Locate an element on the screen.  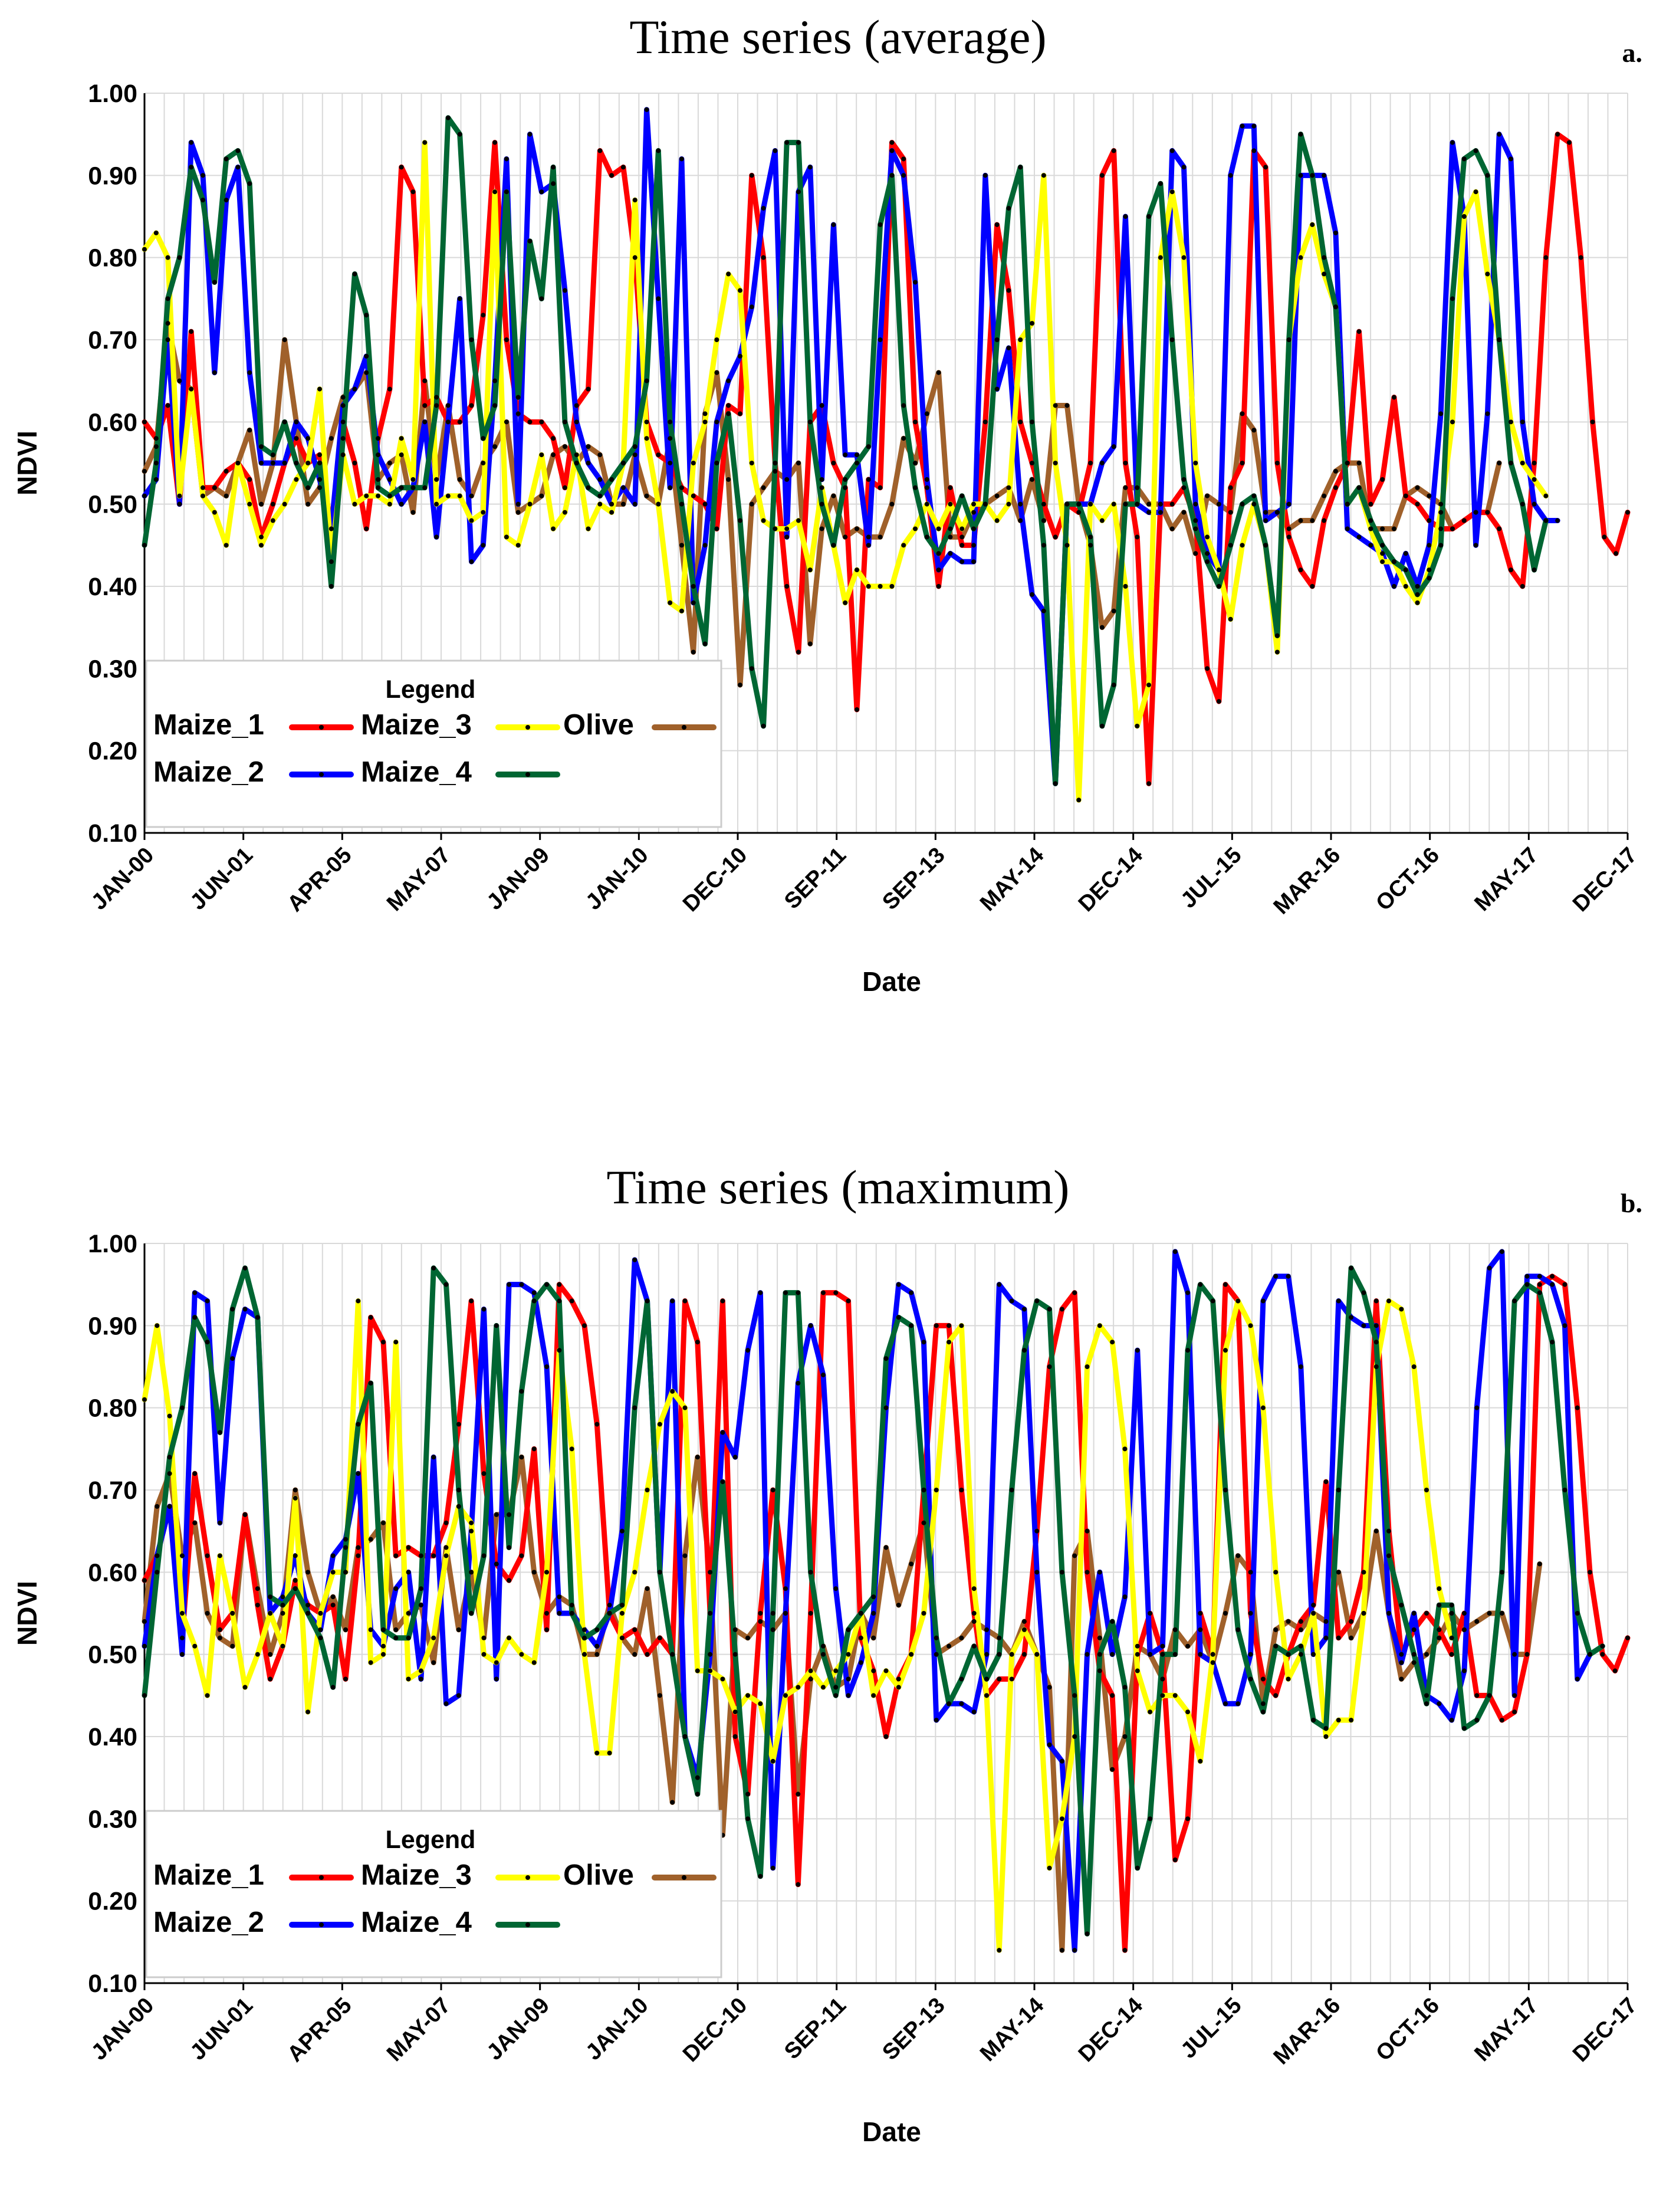
y-tick-label: 1.00 is located at coordinates (112, 1244).